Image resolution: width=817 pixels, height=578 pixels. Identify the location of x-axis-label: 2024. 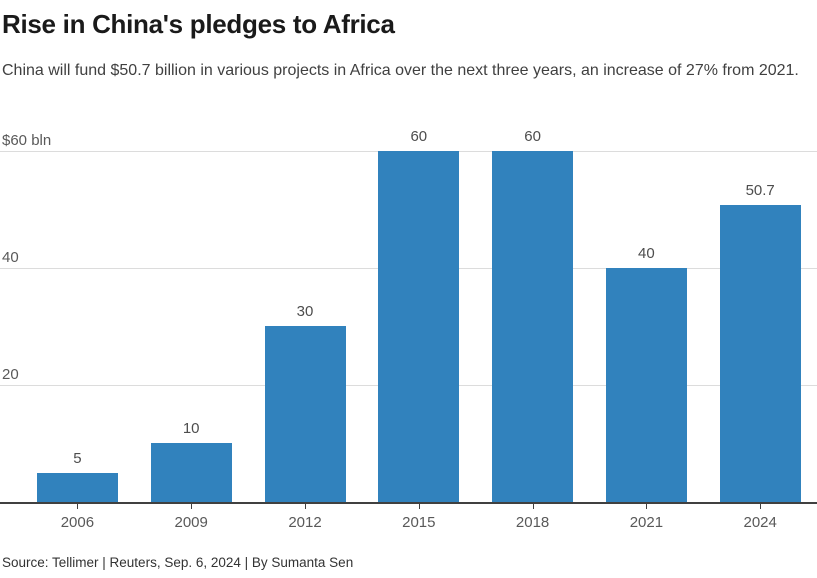
(760, 522).